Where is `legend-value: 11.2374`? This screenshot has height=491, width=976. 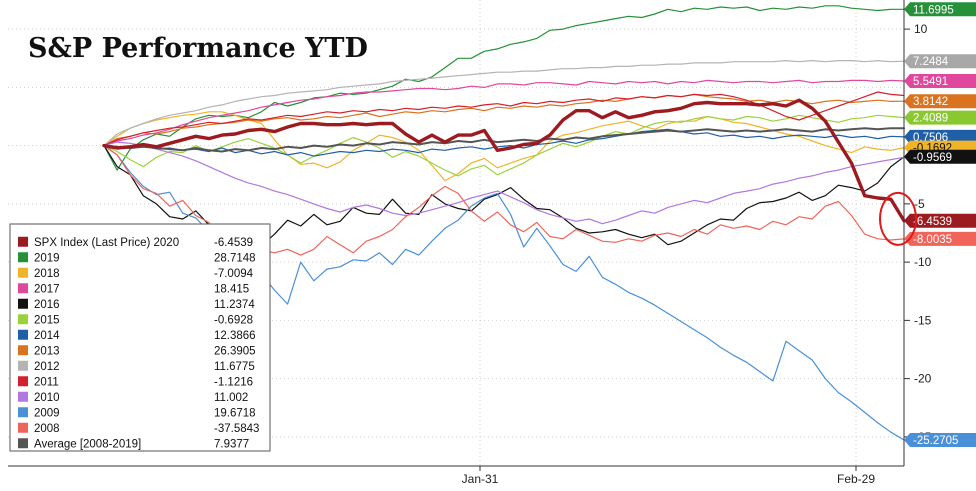
legend-value: 11.2374 is located at coordinates (234, 305).